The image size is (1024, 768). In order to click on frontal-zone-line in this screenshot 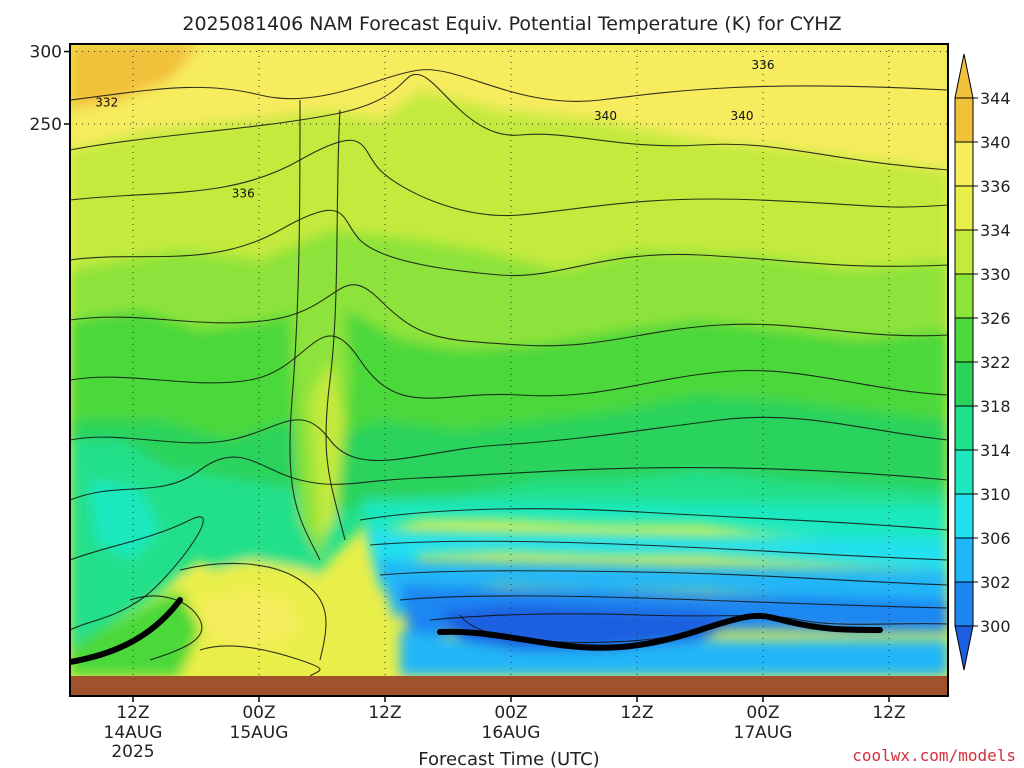, I will do `click(476, 631)`.